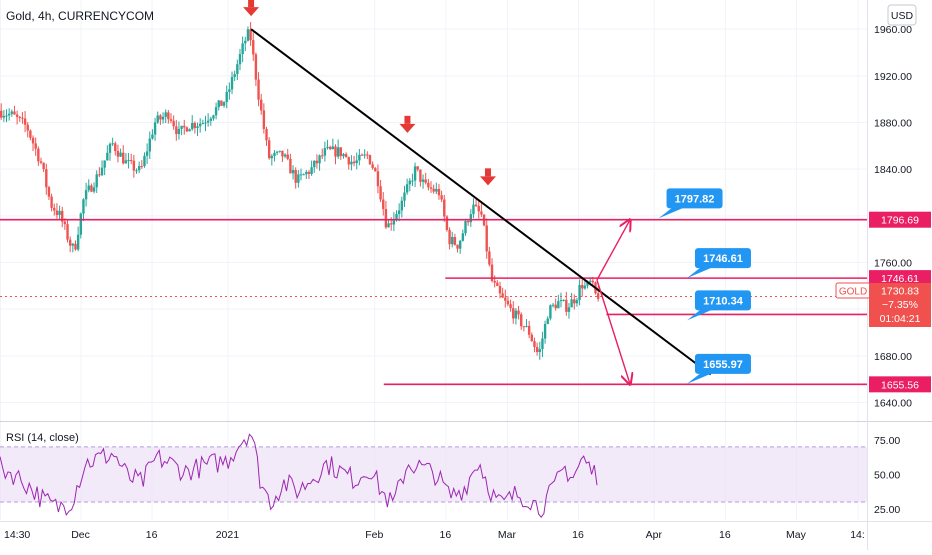 The image size is (932, 555). I want to click on price-tick-label: 1960.00, so click(893, 30).